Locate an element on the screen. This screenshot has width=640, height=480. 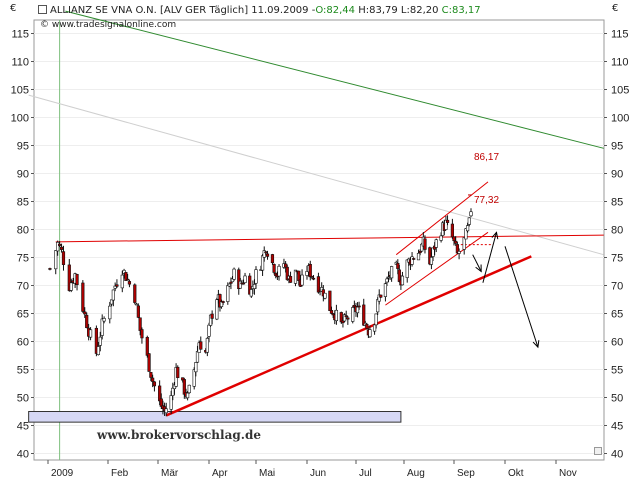
y-tick-label-left: 85 is located at coordinates (23, 203).